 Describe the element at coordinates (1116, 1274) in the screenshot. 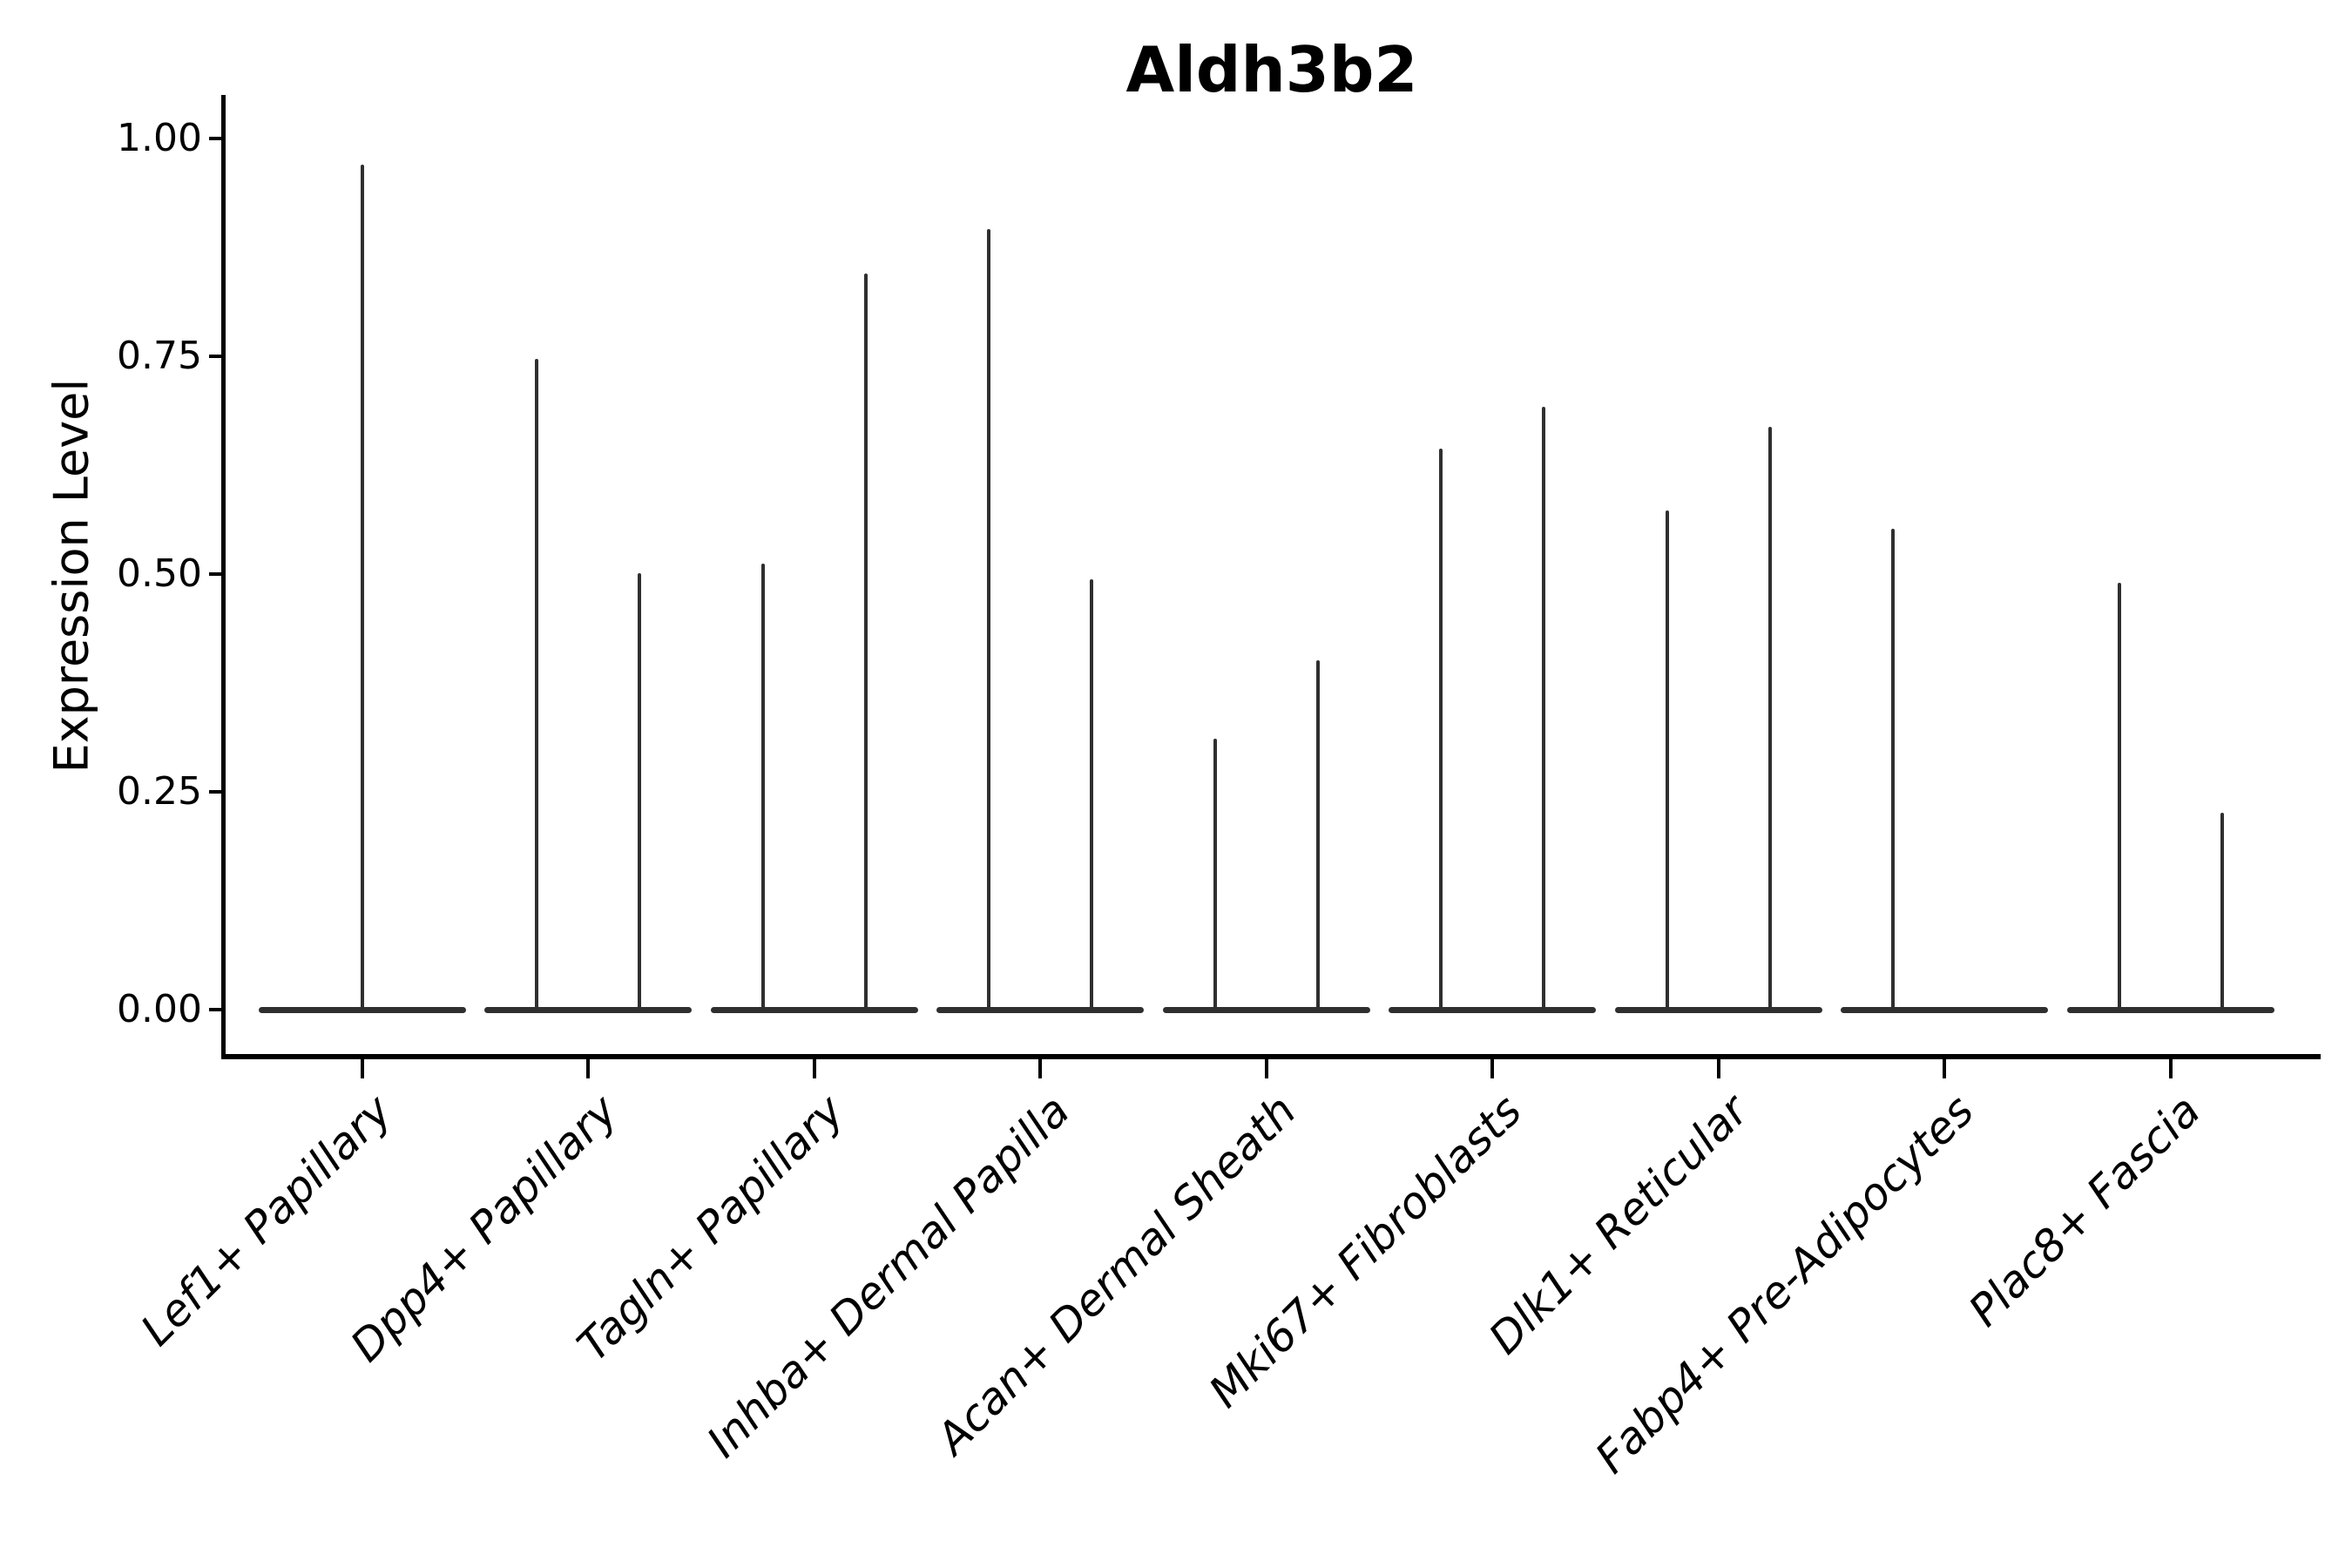

I see `x-tick-label: Acan+ Dermal Sheath` at that location.